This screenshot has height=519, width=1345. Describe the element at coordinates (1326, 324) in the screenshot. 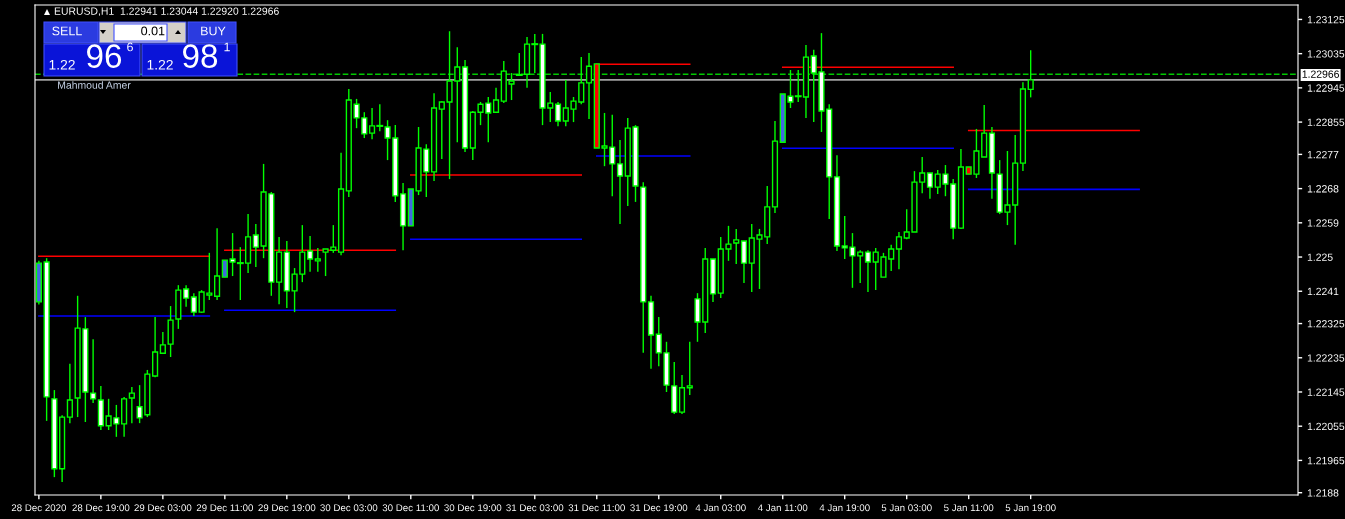

I see `y-tick-label: 1.22325` at that location.